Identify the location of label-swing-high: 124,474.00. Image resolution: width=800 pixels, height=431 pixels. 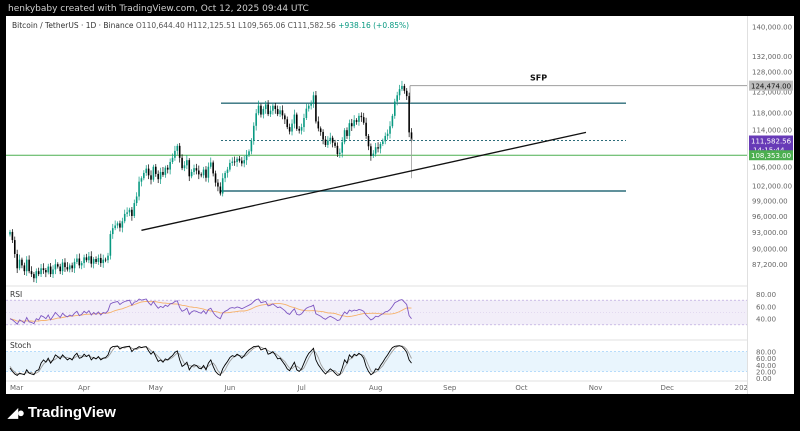
(771, 87).